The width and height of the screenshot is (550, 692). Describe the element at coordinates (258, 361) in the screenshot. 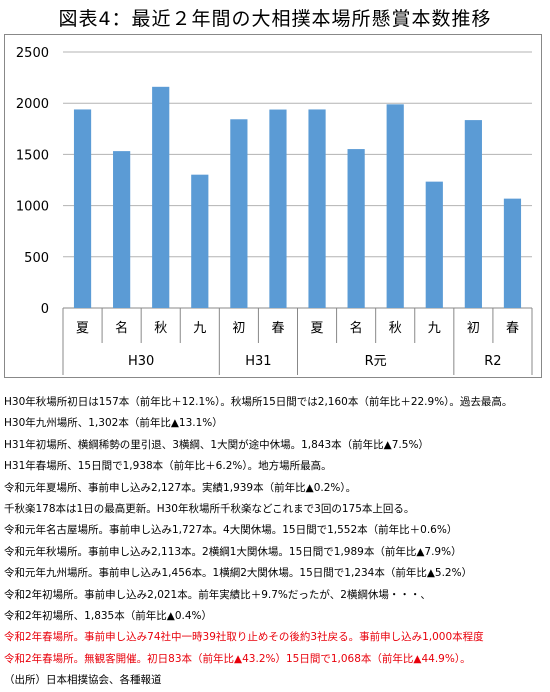

I see `group-label: H31` at that location.